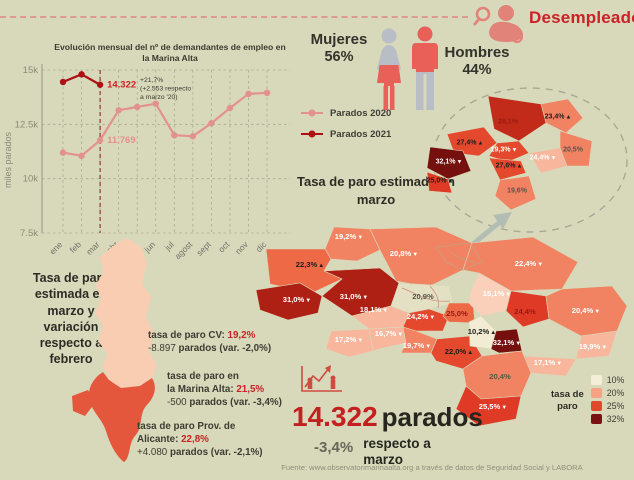  I want to click on svg-text: 10k, so click(31, 179).